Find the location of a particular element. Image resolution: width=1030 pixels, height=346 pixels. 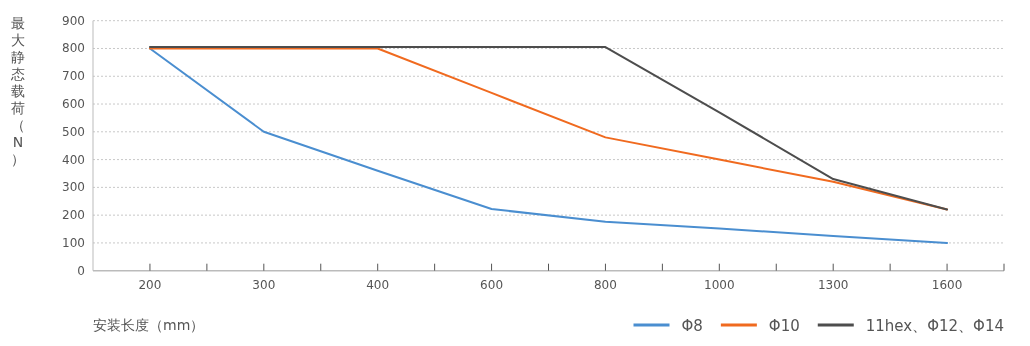

legend-label: 11hex、Φ12、Φ14 is located at coordinates (934, 326).